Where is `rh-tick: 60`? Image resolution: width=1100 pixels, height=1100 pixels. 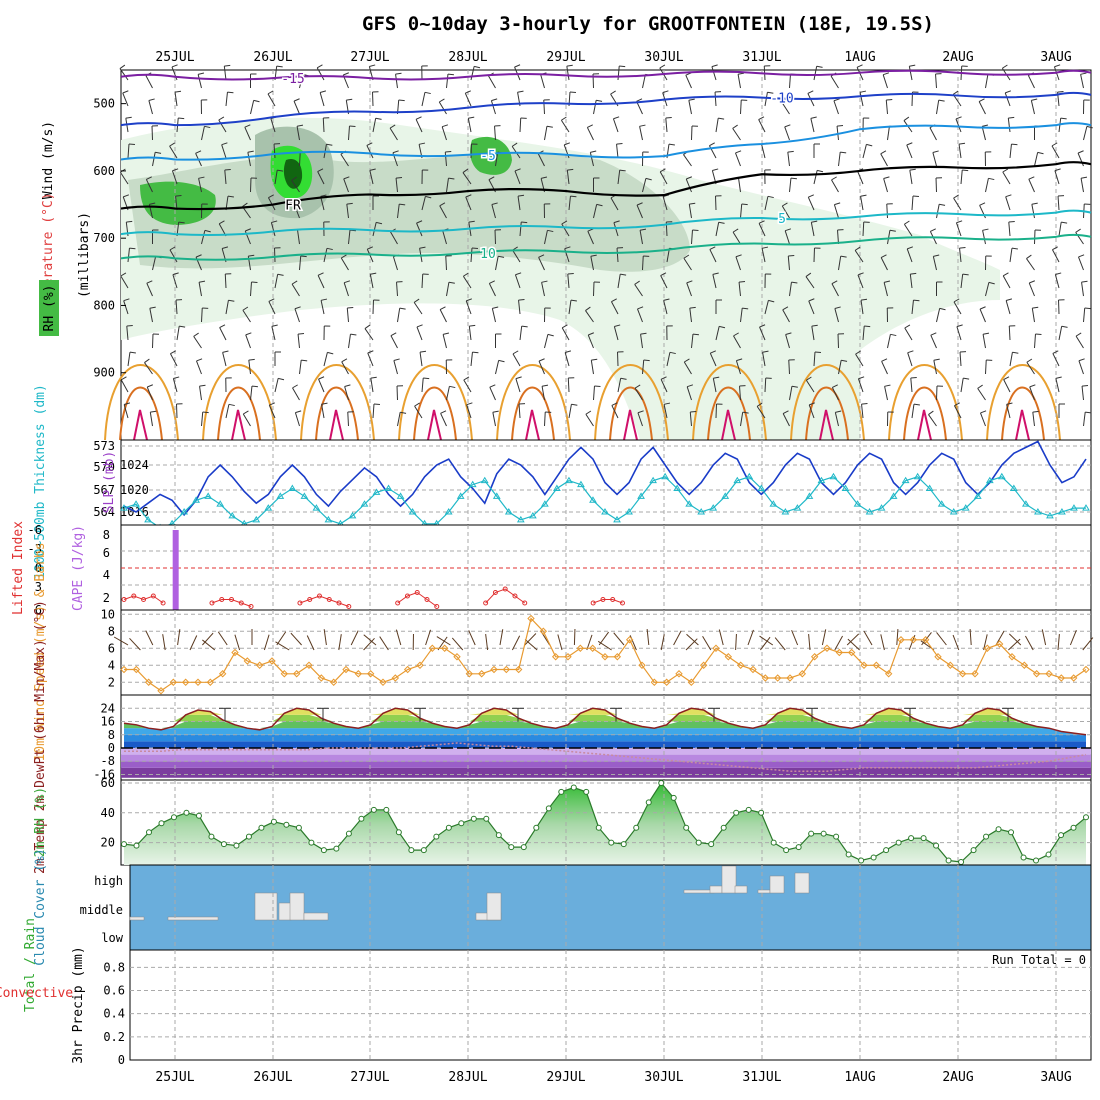 rh-tick: 60 is located at coordinates (108, 783).